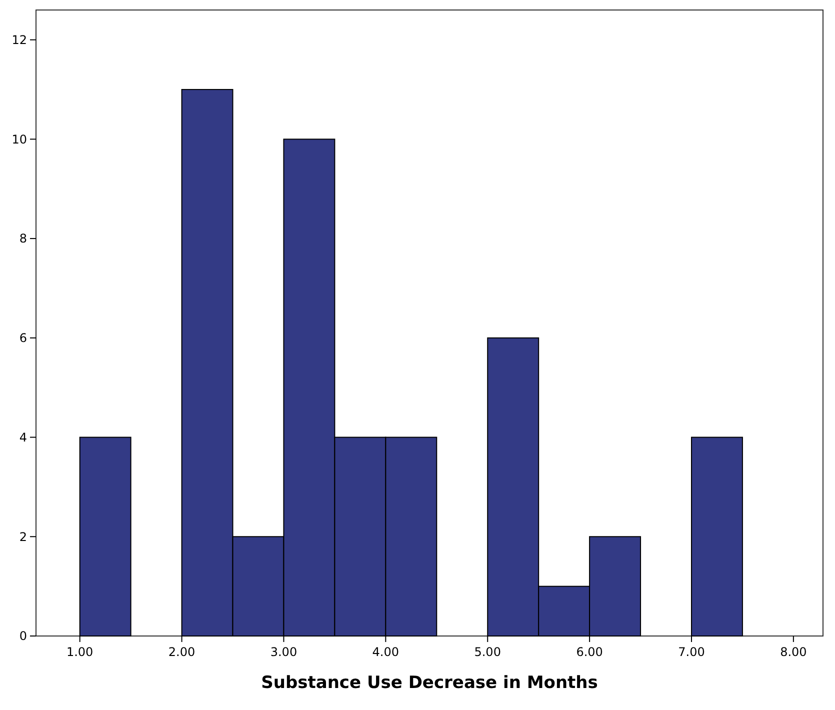 The image size is (835, 710). What do you see at coordinates (23, 537) in the screenshot?
I see `y-tick-label: 2` at bounding box center [23, 537].